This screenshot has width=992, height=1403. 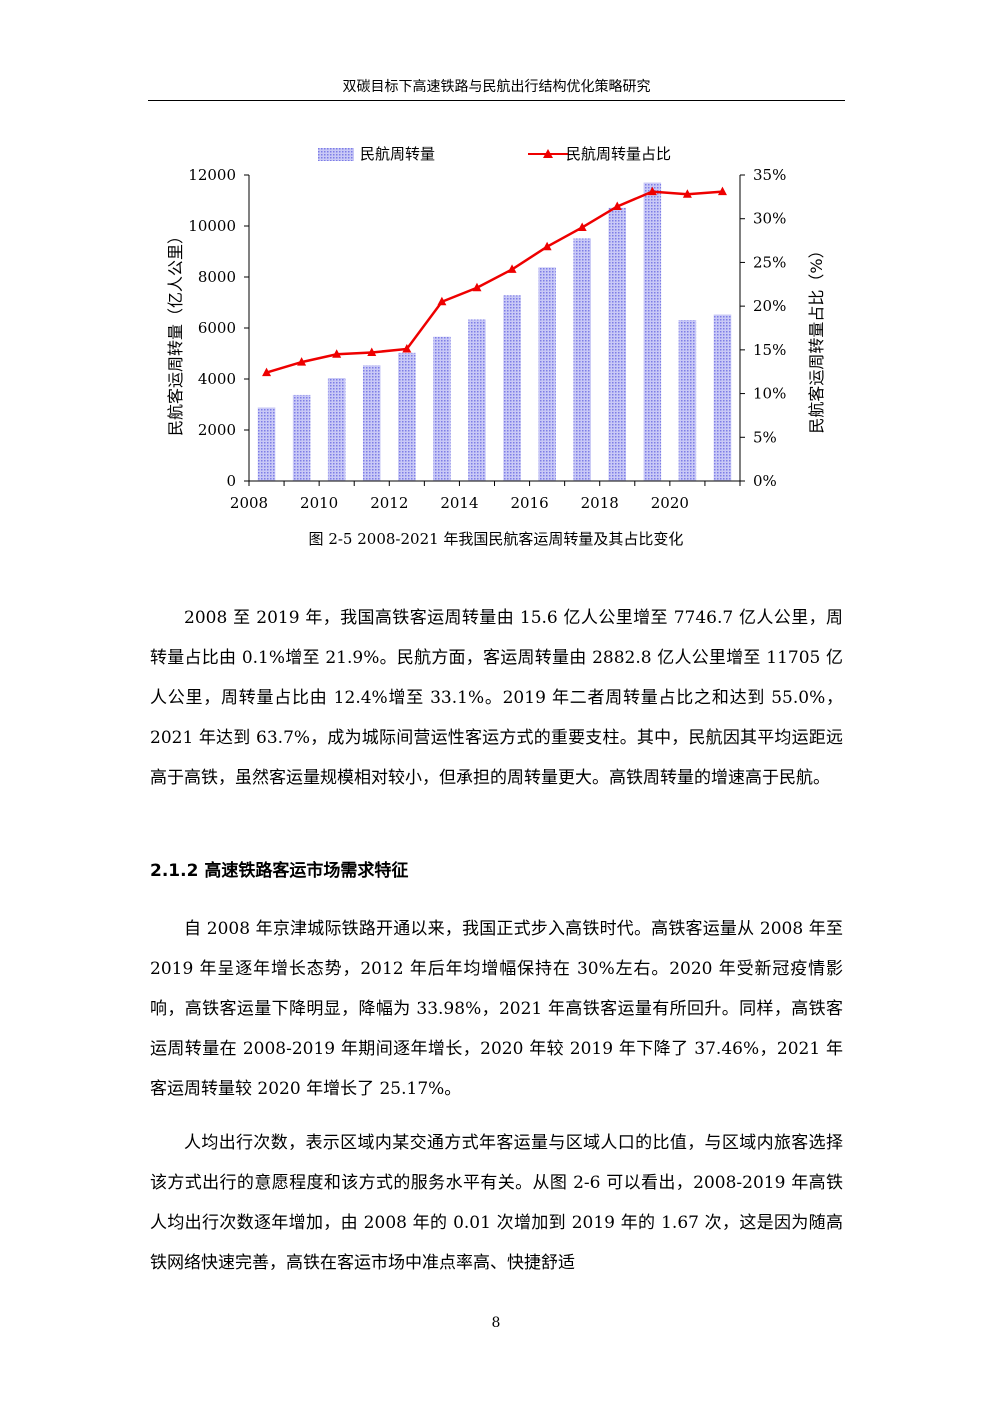 I want to click on line-marker-2011, so click(x=372, y=351).